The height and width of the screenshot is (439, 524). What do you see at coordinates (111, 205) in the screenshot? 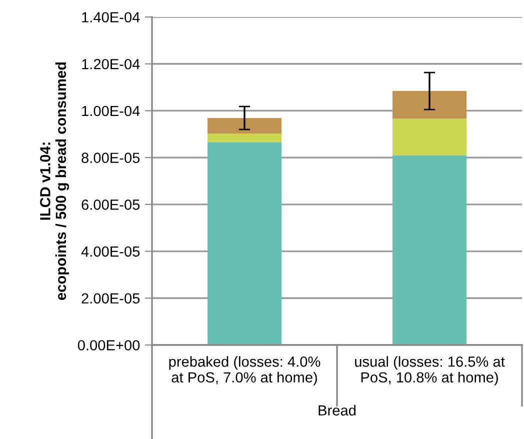
I see `y-tick-label: 6.00E-05` at bounding box center [111, 205].